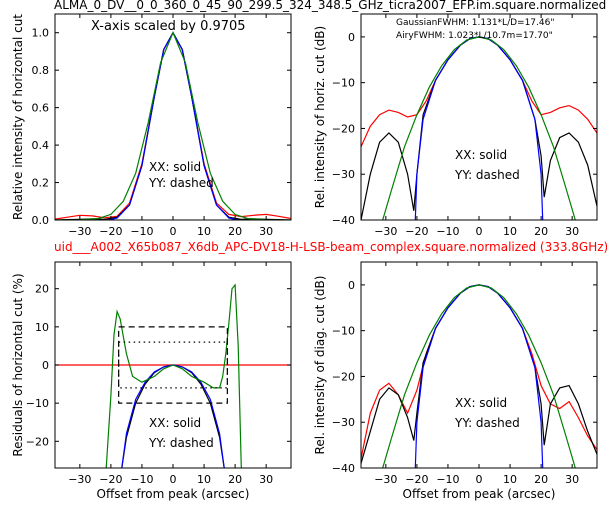 This screenshot has height=511, width=607. I want to click on y-tick-label: 1.0, so click(41, 33).